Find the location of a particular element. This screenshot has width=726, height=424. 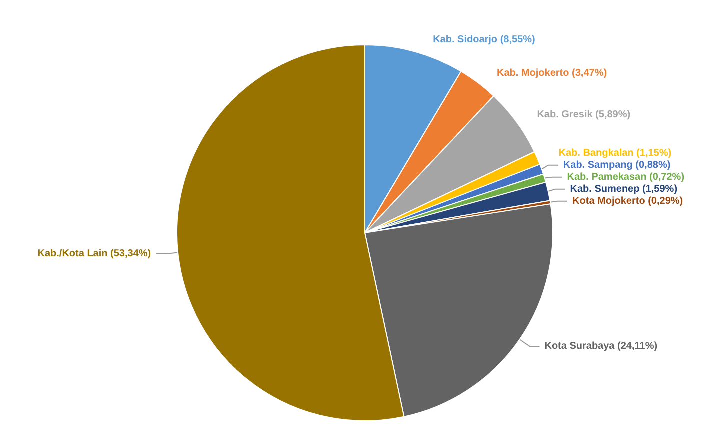

slice-label: Kab. Pamekasan (0,72%) is located at coordinates (626, 177).